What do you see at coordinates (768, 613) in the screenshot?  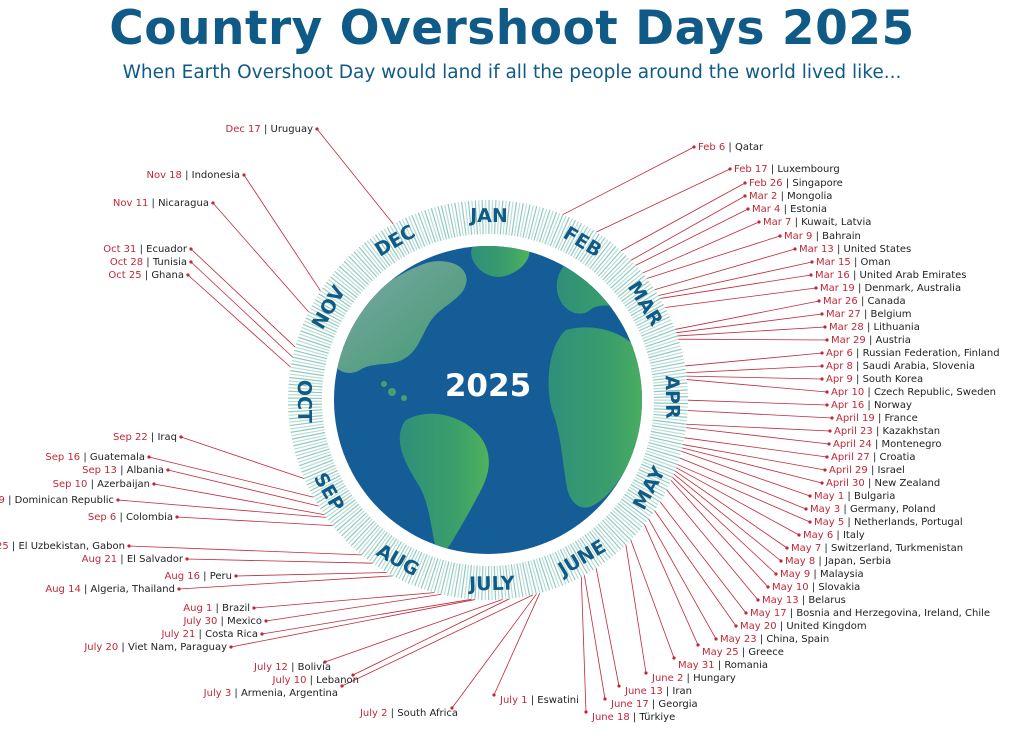 I see `entry-date: May 17` at bounding box center [768, 613].